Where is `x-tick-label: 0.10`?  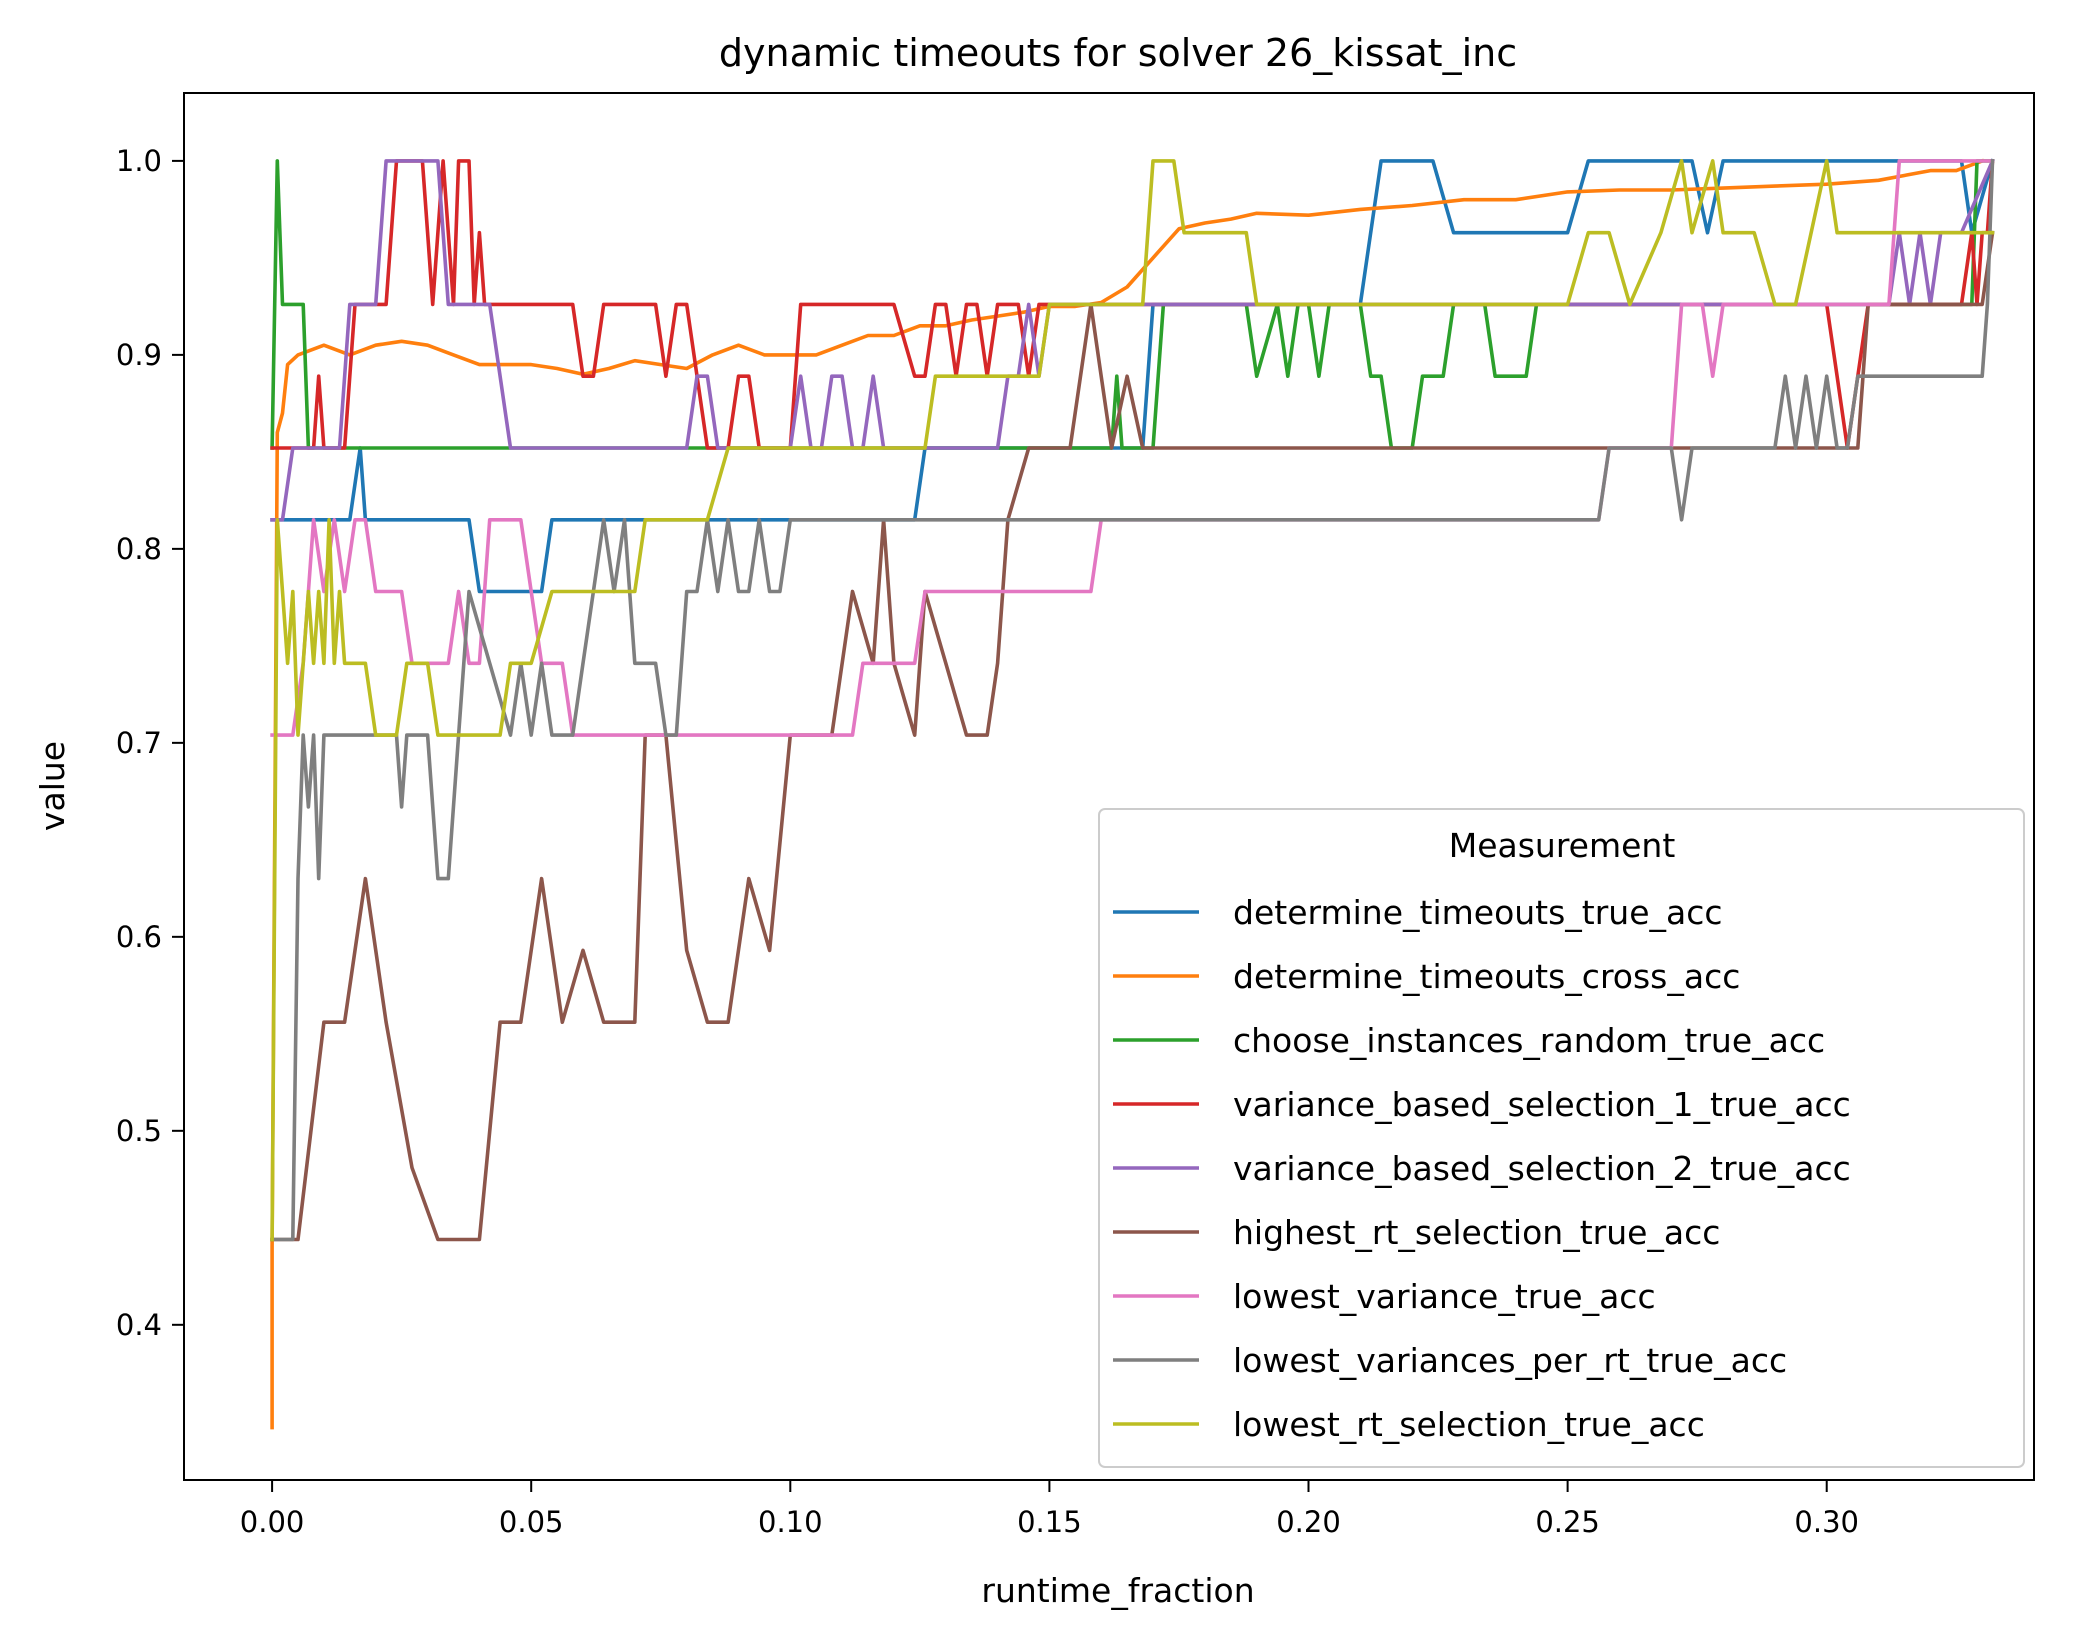 x-tick-label: 0.10 is located at coordinates (790, 1522).